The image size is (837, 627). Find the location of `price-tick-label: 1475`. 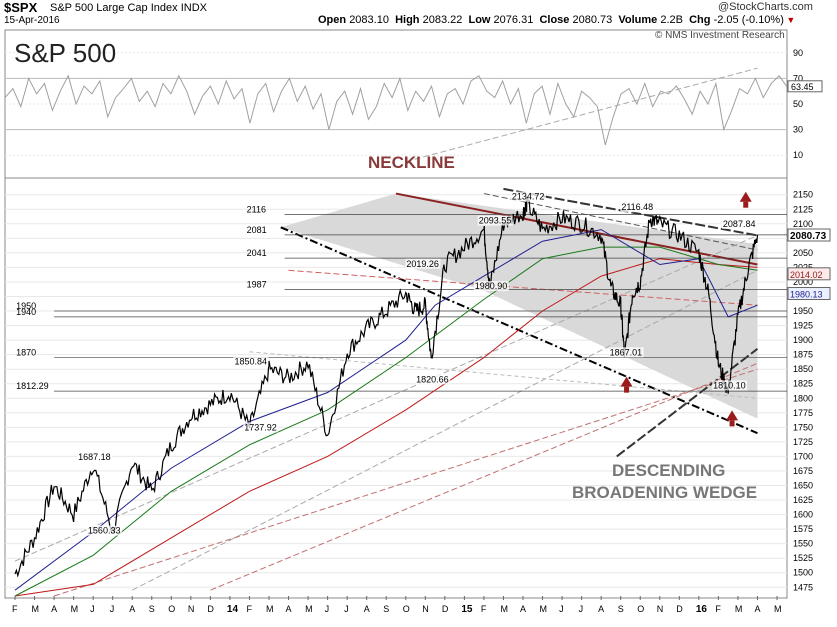

price-tick-label: 1475 is located at coordinates (803, 587).